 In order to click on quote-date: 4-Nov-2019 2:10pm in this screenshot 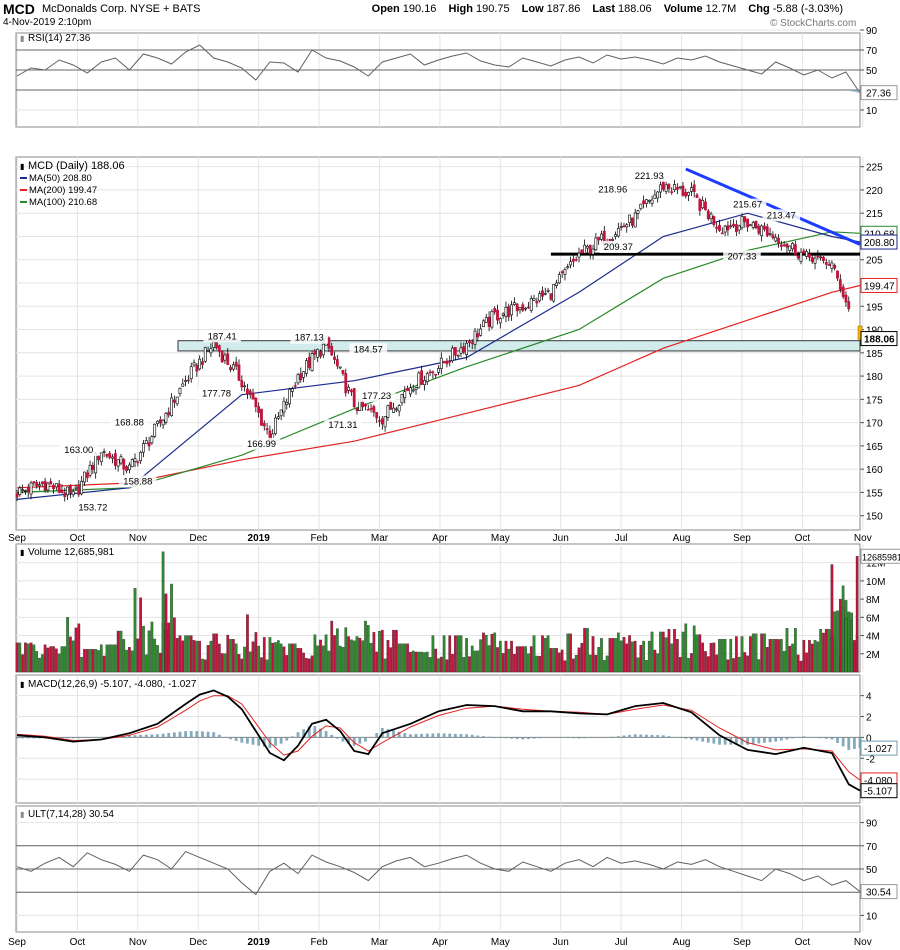, I will do `click(47, 22)`.